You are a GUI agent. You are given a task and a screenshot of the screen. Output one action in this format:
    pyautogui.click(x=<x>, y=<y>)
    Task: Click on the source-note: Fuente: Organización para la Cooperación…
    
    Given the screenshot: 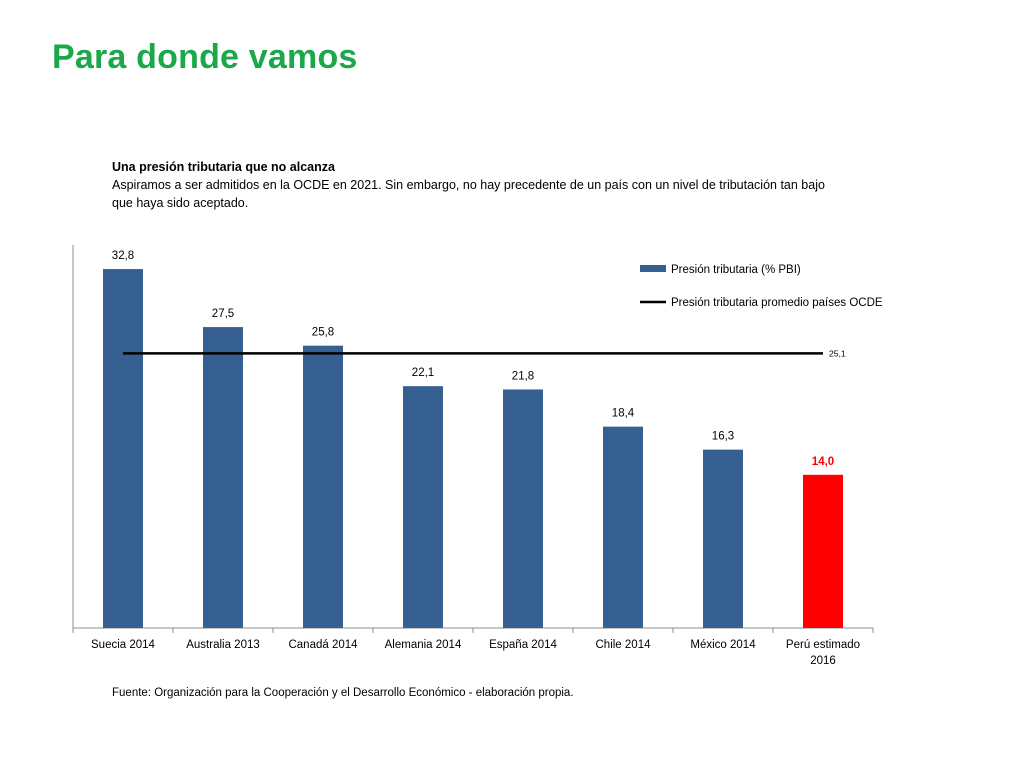 What is the action you would take?
    pyautogui.click(x=343, y=693)
    